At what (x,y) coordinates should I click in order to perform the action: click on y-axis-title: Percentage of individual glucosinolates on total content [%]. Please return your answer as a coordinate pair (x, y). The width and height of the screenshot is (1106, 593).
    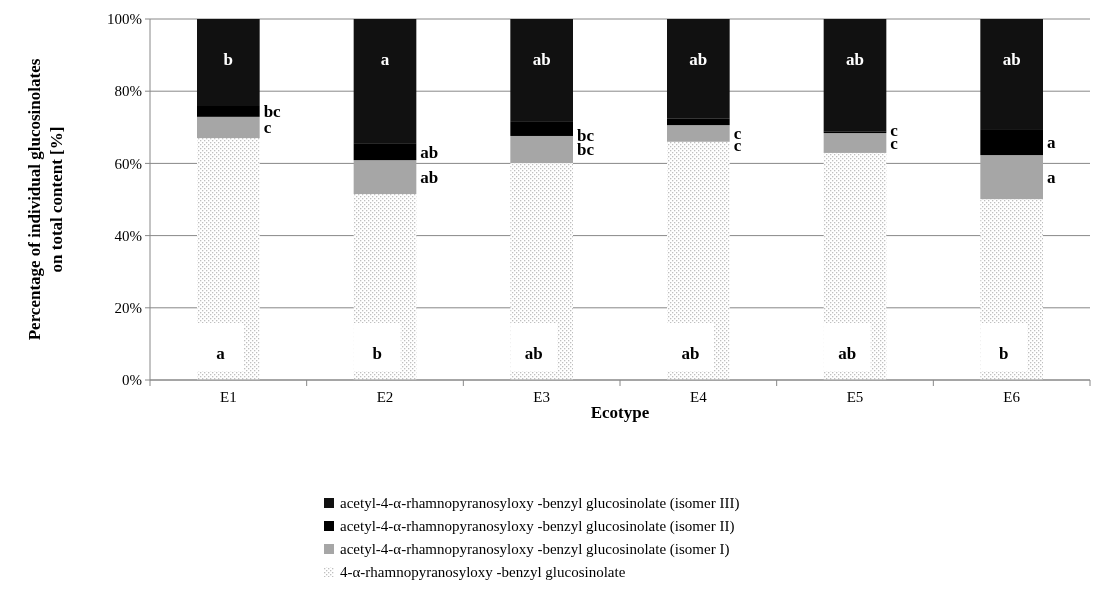
    Looking at the image, I should click on (45, 199).